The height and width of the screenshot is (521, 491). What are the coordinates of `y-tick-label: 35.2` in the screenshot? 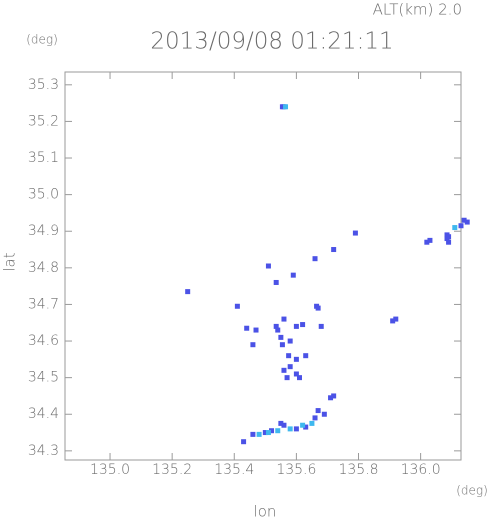 It's located at (43, 121).